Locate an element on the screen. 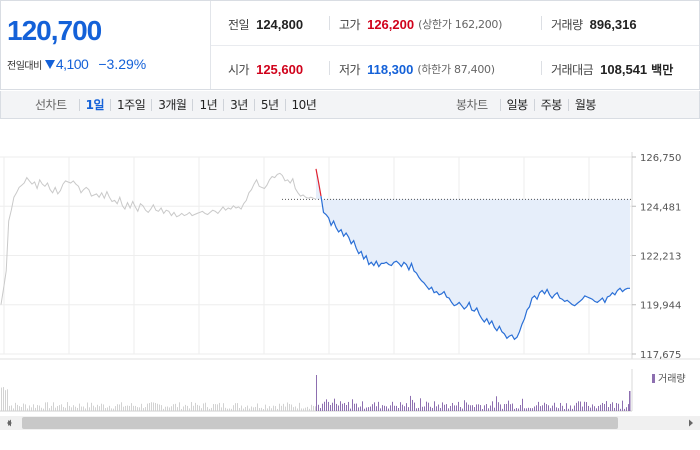 The height and width of the screenshot is (450, 700). candle-chart-title: 봉차트 is located at coordinates (472, 105).